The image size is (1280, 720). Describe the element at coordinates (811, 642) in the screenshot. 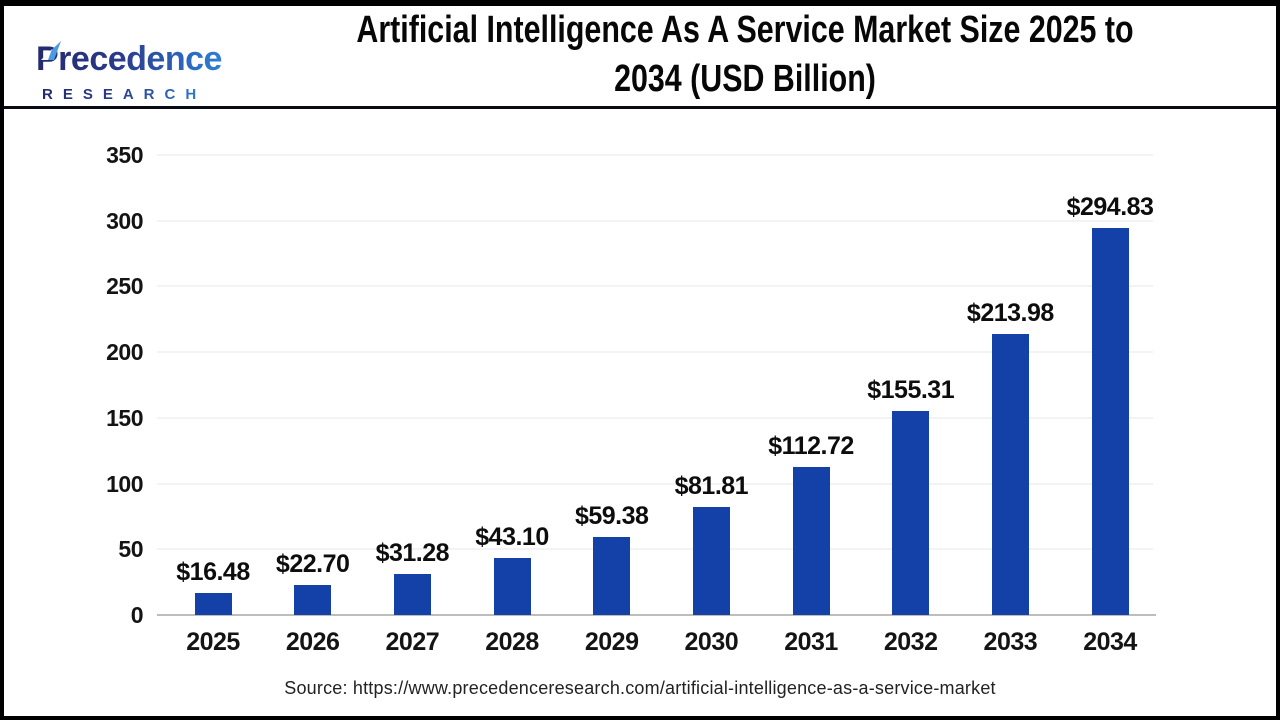

I see `x-tick-label: 2031` at that location.